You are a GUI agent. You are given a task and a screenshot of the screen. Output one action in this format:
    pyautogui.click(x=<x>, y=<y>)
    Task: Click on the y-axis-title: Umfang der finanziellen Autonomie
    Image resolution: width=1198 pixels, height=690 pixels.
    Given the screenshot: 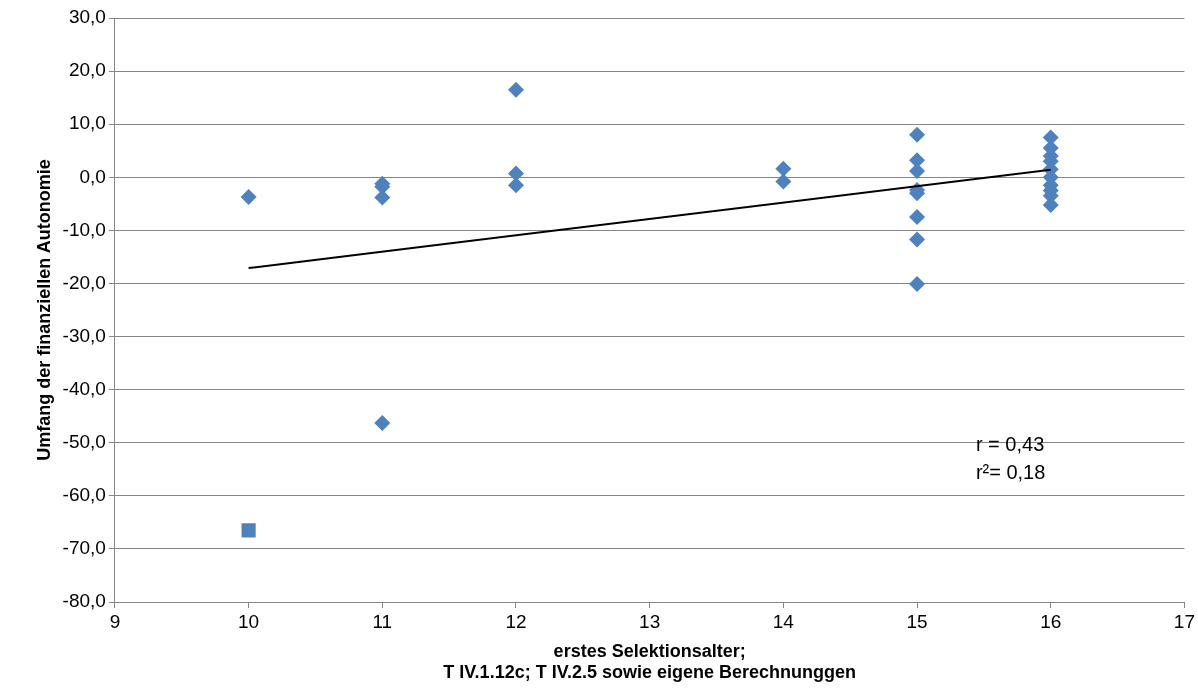 What is the action you would take?
    pyautogui.click(x=43, y=310)
    